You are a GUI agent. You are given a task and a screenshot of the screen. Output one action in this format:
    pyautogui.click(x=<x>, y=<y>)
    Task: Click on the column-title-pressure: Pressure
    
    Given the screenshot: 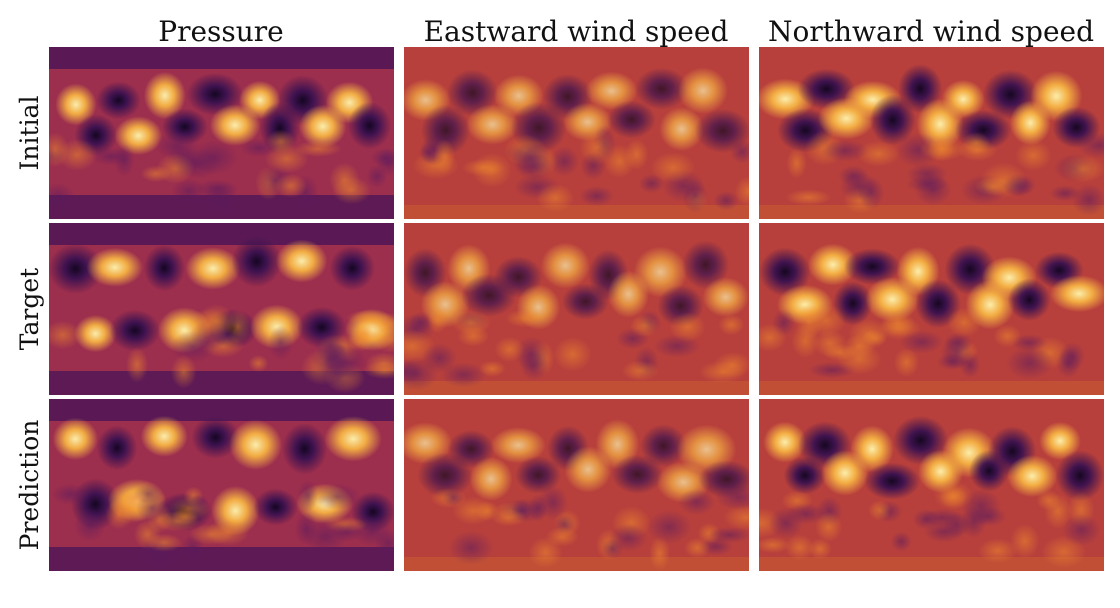 What is the action you would take?
    pyautogui.click(x=221, y=31)
    